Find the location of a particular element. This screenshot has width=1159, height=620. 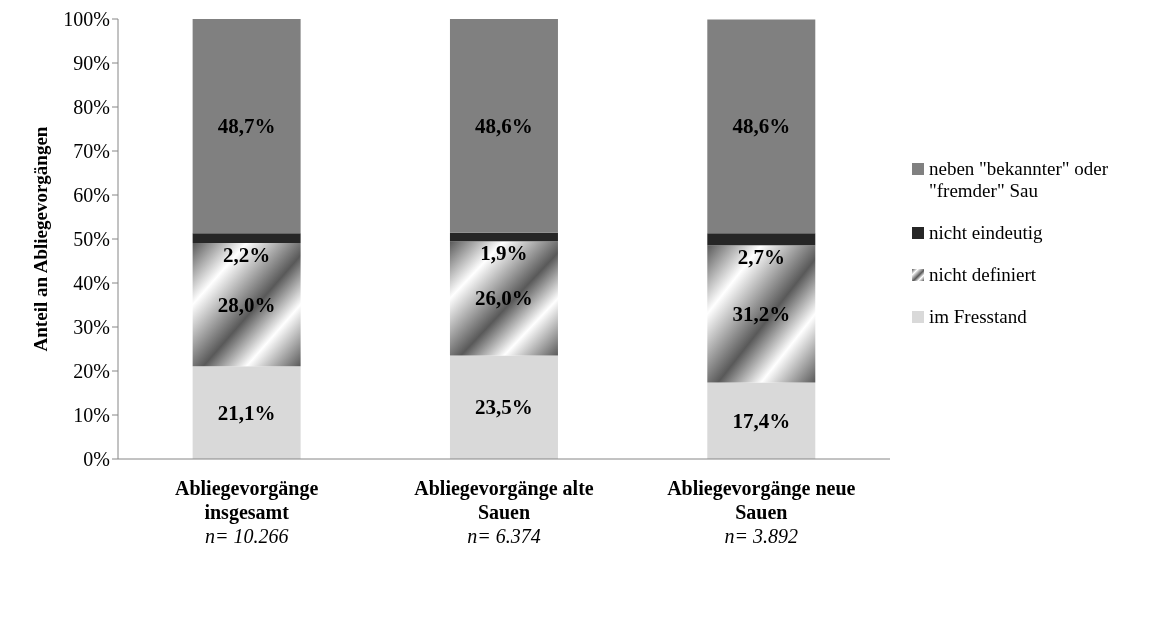

x-tick-label: Abliegevorgänge alte Sauen n= 6.374 is located at coordinates (504, 512).